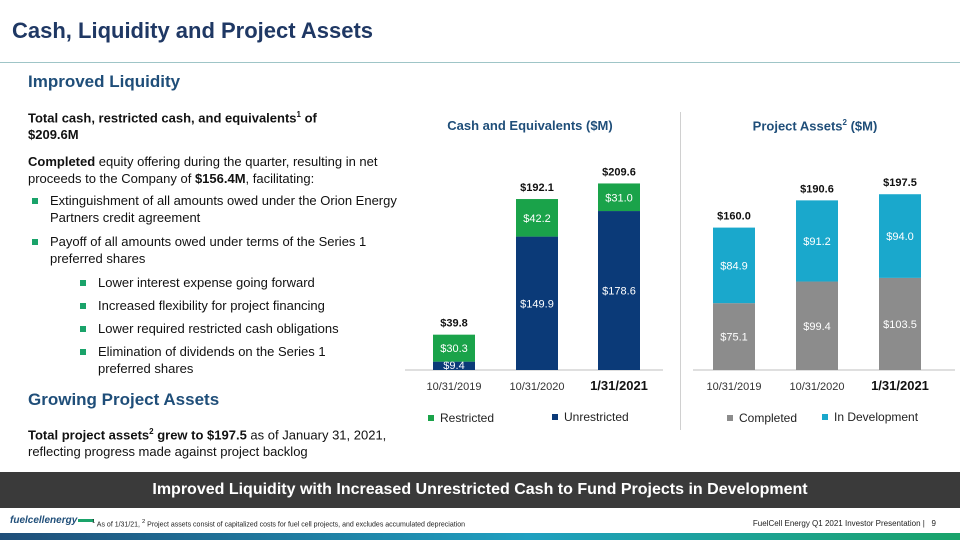 This screenshot has height=540, width=960. What do you see at coordinates (454, 324) in the screenshot?
I see `total-label: $39.8` at bounding box center [454, 324].